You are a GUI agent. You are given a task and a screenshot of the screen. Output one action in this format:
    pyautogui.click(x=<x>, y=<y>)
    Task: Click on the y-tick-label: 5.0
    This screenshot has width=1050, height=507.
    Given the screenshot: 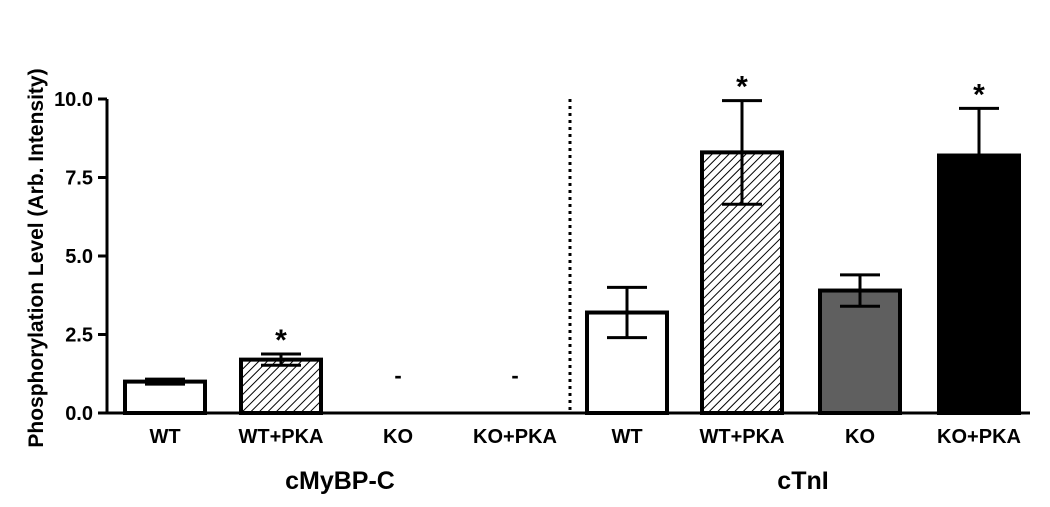 What is the action you would take?
    pyautogui.click(x=79, y=257)
    